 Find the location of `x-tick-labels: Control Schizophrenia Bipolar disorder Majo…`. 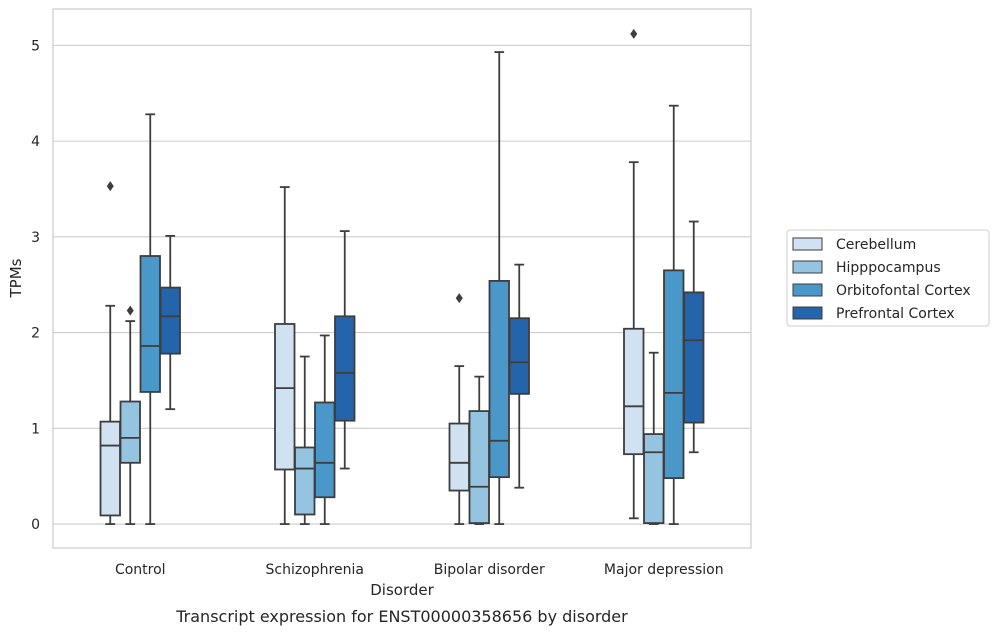

x-tick-labels: Control Schizophrenia Bipolar disorder Majo… is located at coordinates (419, 570).